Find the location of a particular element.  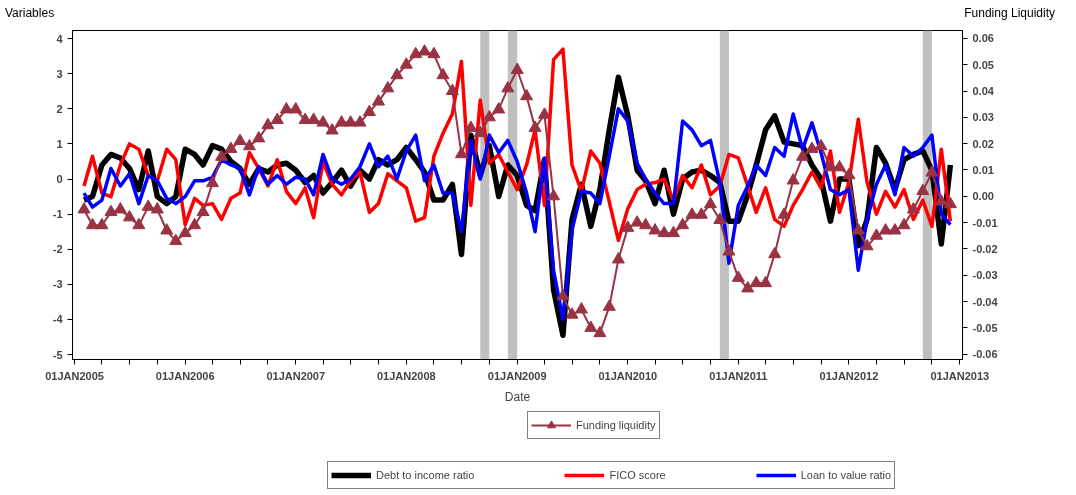

x-tick-label: 01JAN2006 is located at coordinates (185, 375).